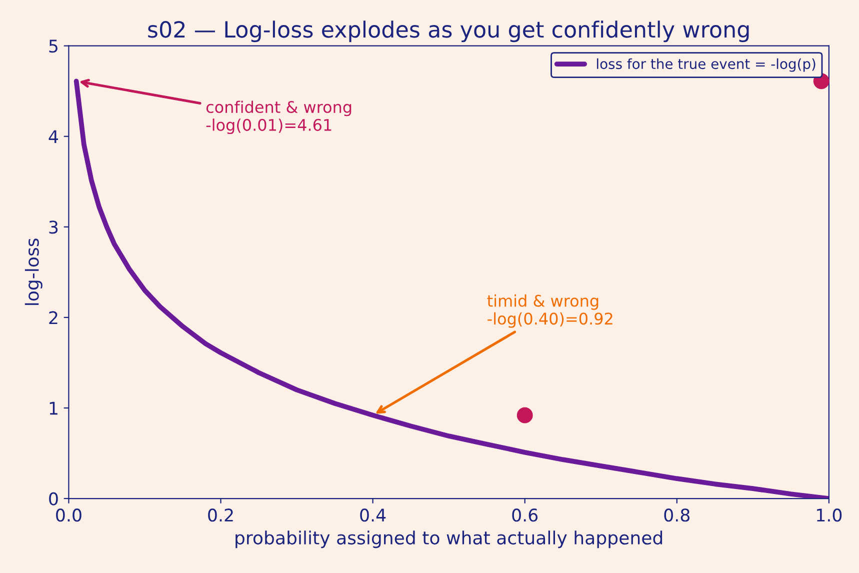  Describe the element at coordinates (449, 539) in the screenshot. I see `x-axis-title: probability assigned to what actually happened` at that location.